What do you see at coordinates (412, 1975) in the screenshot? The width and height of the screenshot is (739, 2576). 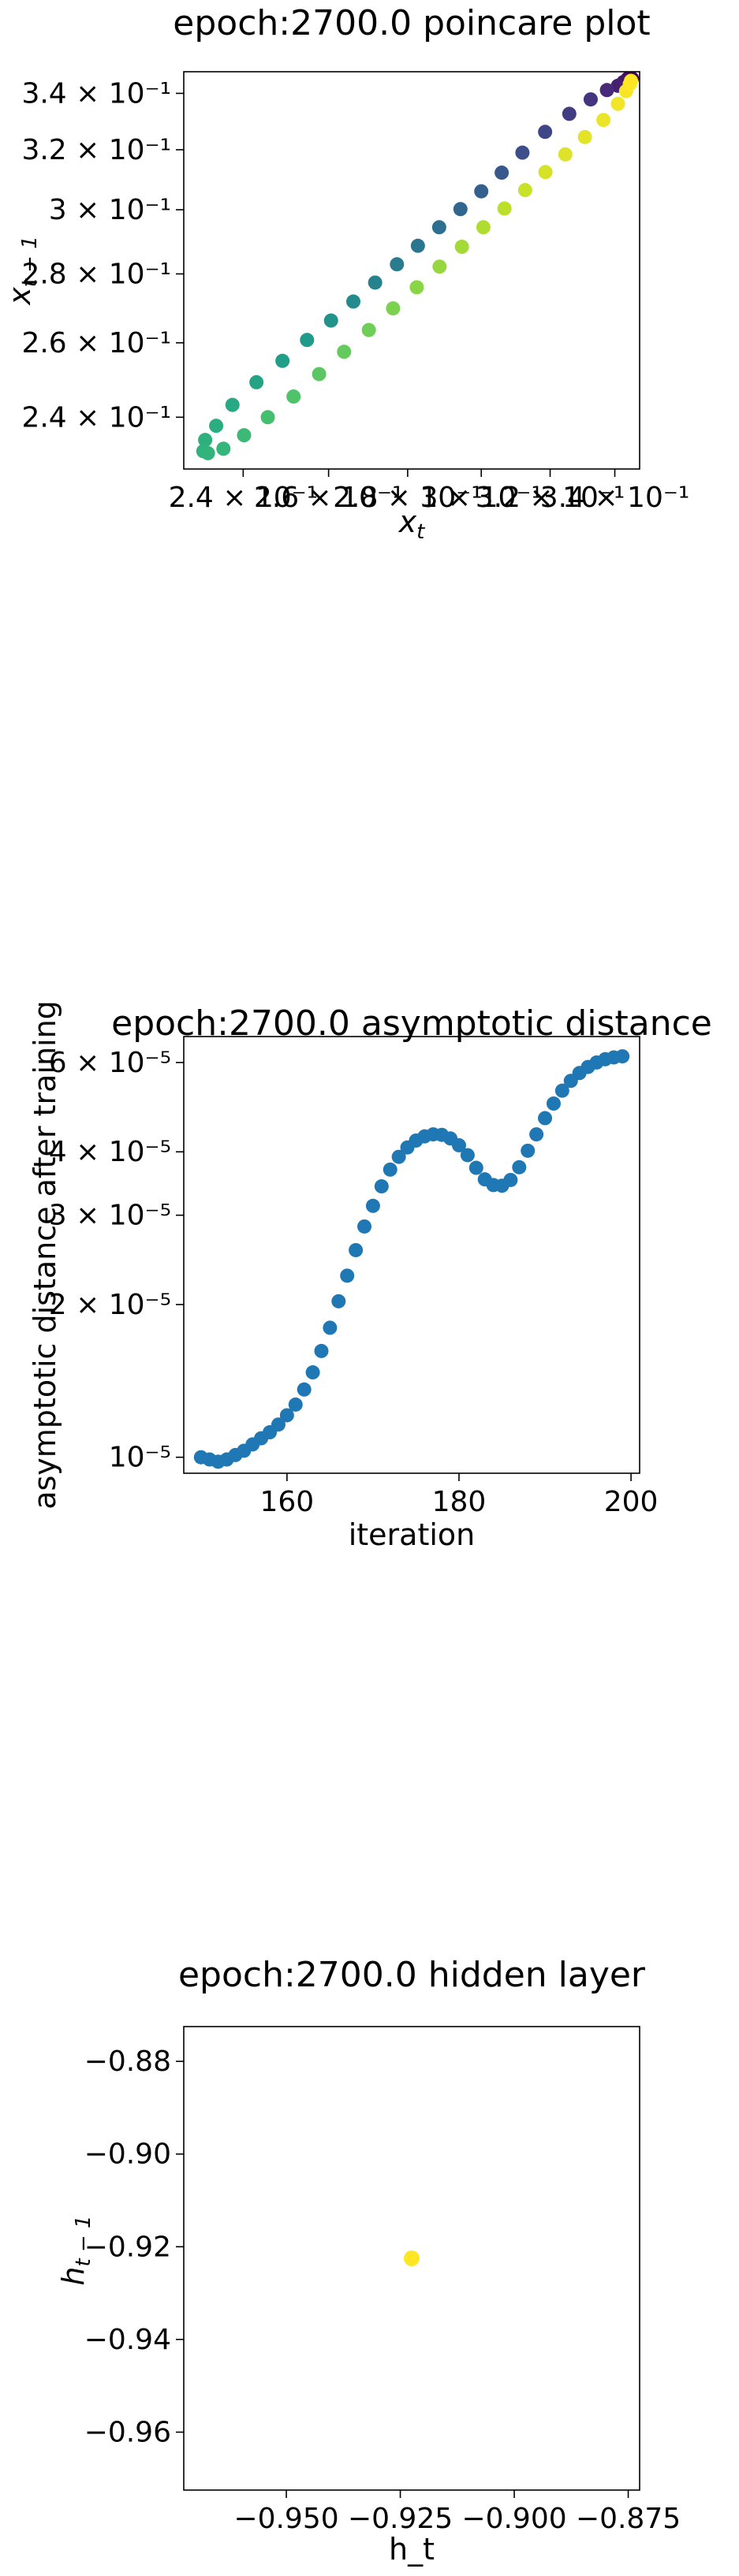 I see `chart-title: epoch:2700.0 hidden layer` at bounding box center [412, 1975].